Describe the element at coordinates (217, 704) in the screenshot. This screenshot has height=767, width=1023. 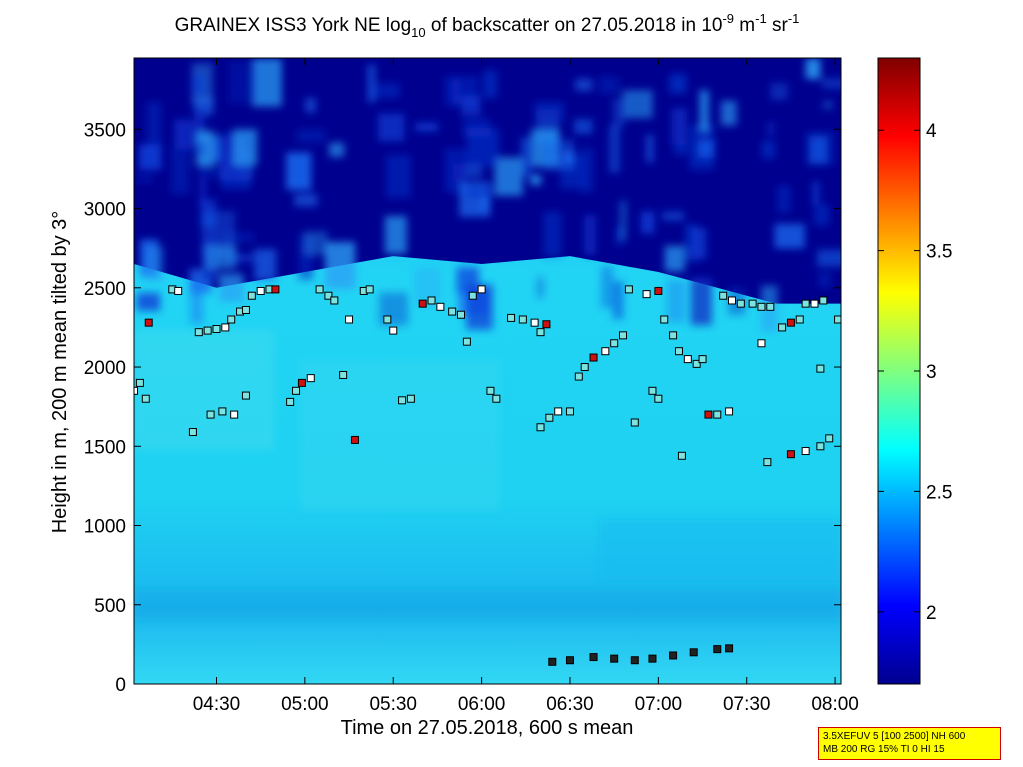
I see `x-tick-label: 04:30` at that location.